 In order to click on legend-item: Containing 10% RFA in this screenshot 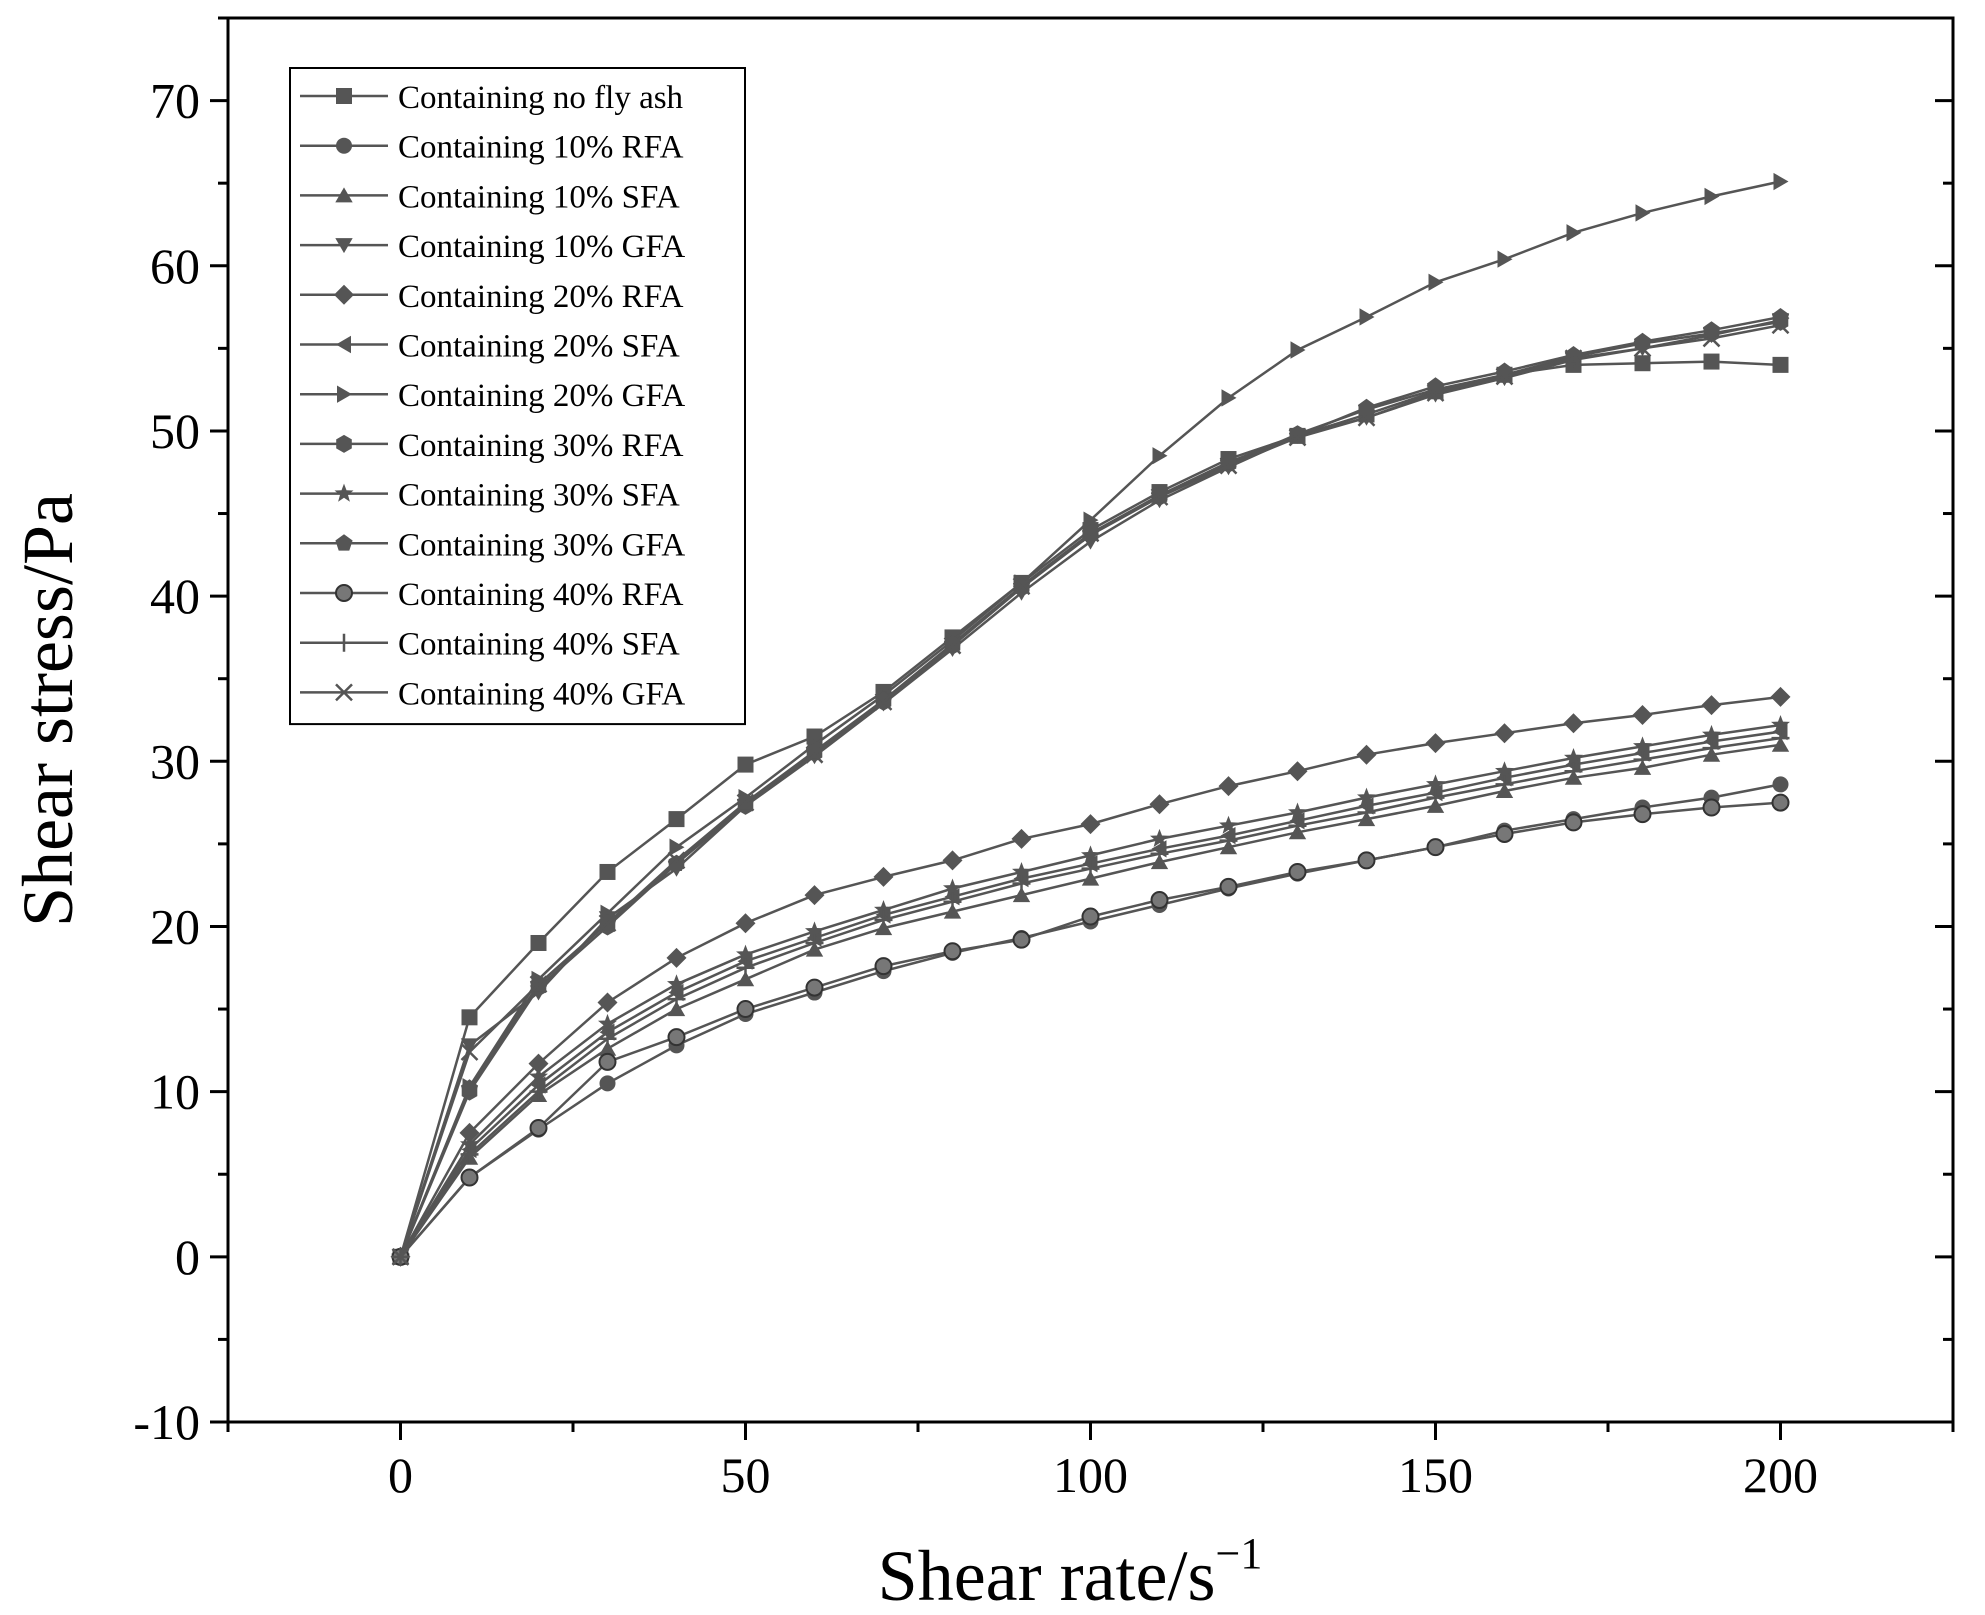, I will do `click(492, 148)`.